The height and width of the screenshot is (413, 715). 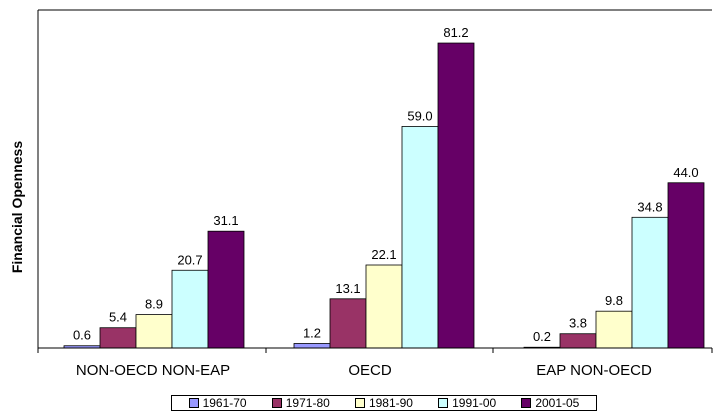 I want to click on data-label-1961-70-1: 0.6, so click(x=82, y=335).